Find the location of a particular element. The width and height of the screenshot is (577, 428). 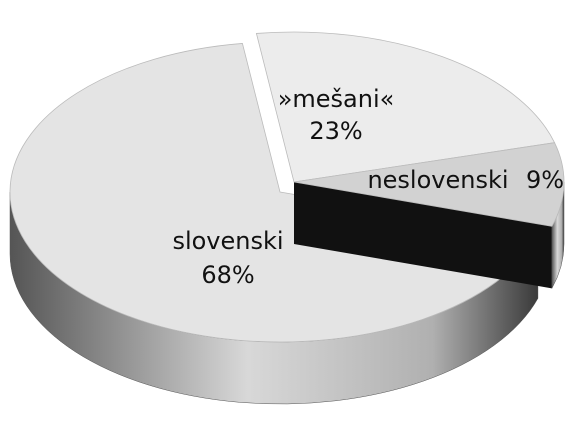

slice-value-label: 9% is located at coordinates (545, 180).